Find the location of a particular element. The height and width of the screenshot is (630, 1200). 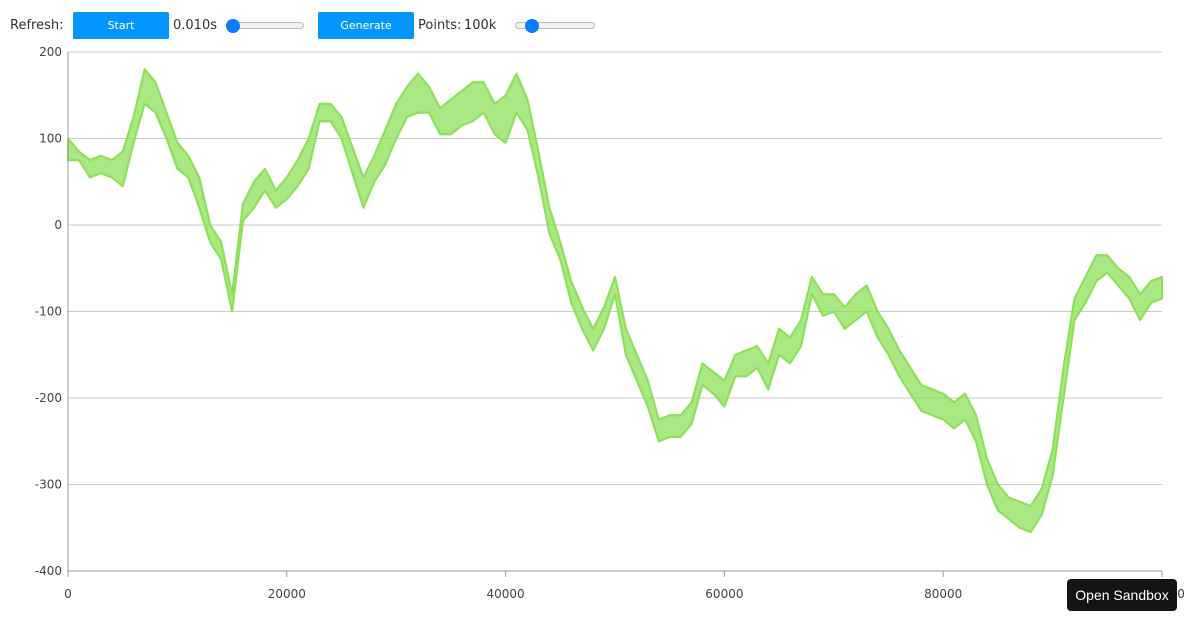

points-slider-track is located at coordinates (555, 25).